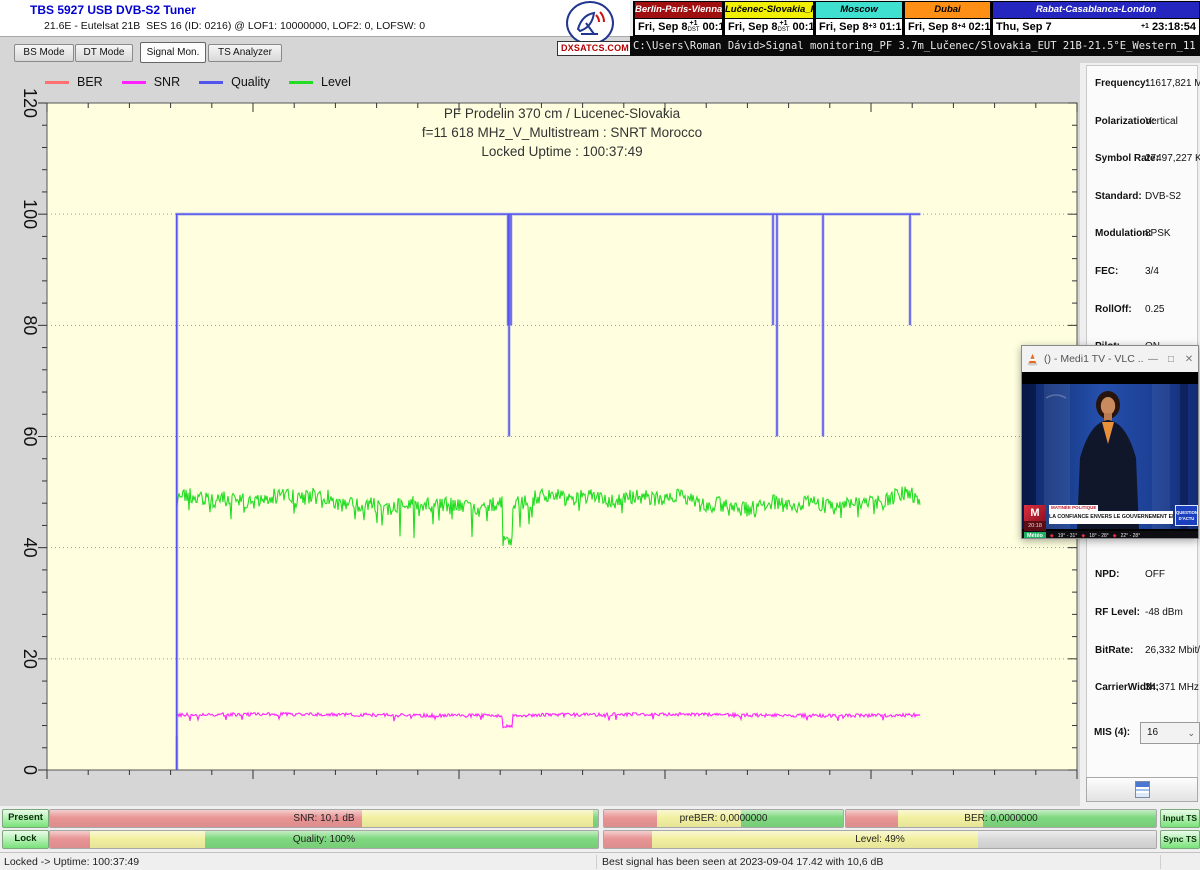 The image size is (1200, 870). Describe the element at coordinates (595, 48) in the screenshot. I see `dxsatcs-logo-text: DXSATCS.COM` at that location.